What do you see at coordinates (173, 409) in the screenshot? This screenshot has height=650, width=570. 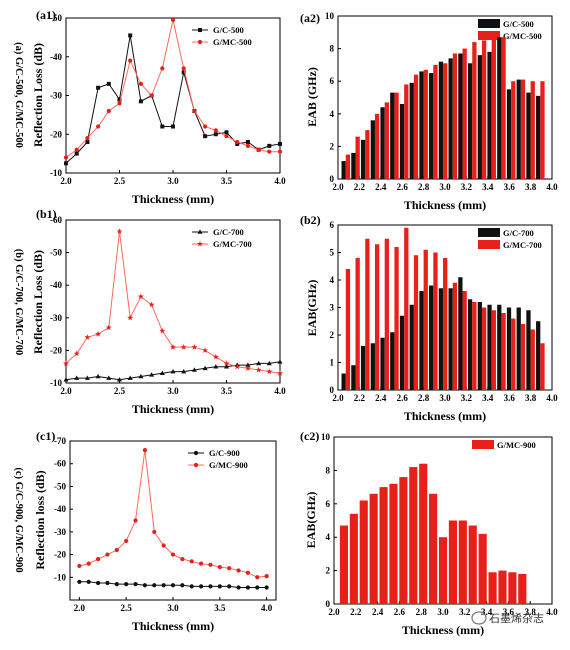 I see `b1-x-axis-title: Thickness (mm)` at bounding box center [173, 409].